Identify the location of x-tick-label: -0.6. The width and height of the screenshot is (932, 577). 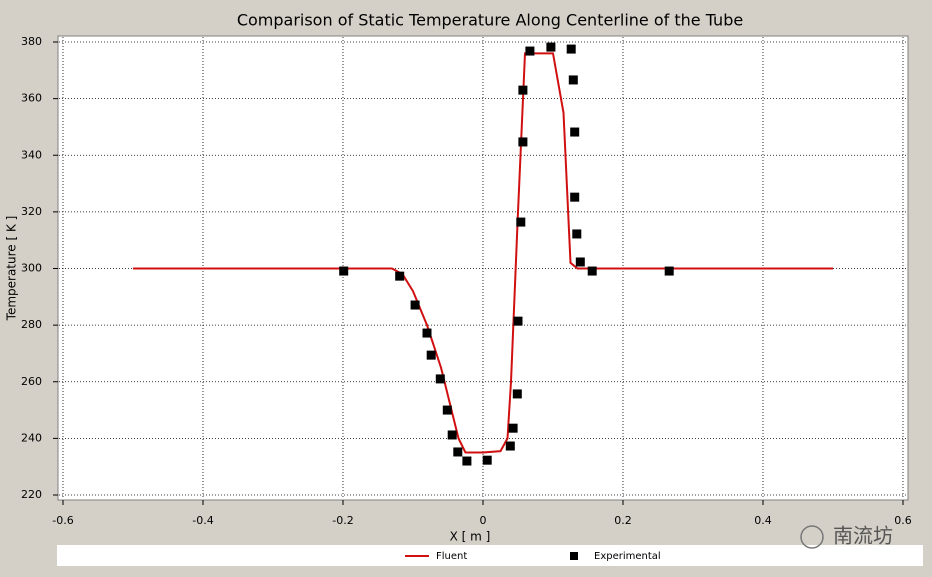
(62, 520).